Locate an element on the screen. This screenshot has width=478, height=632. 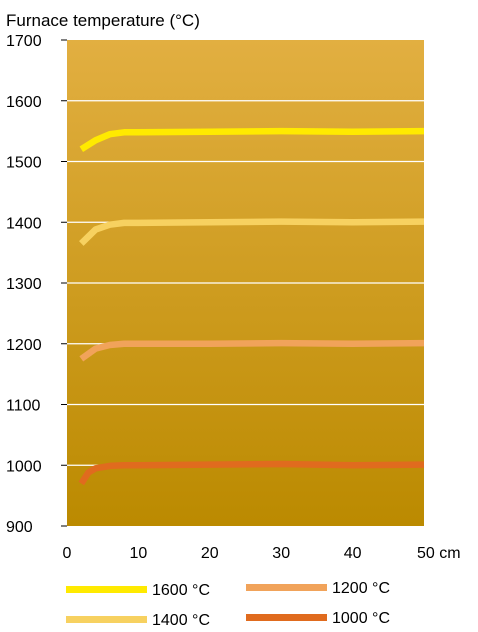
x-tick-label-0: 0 is located at coordinates (67, 553).